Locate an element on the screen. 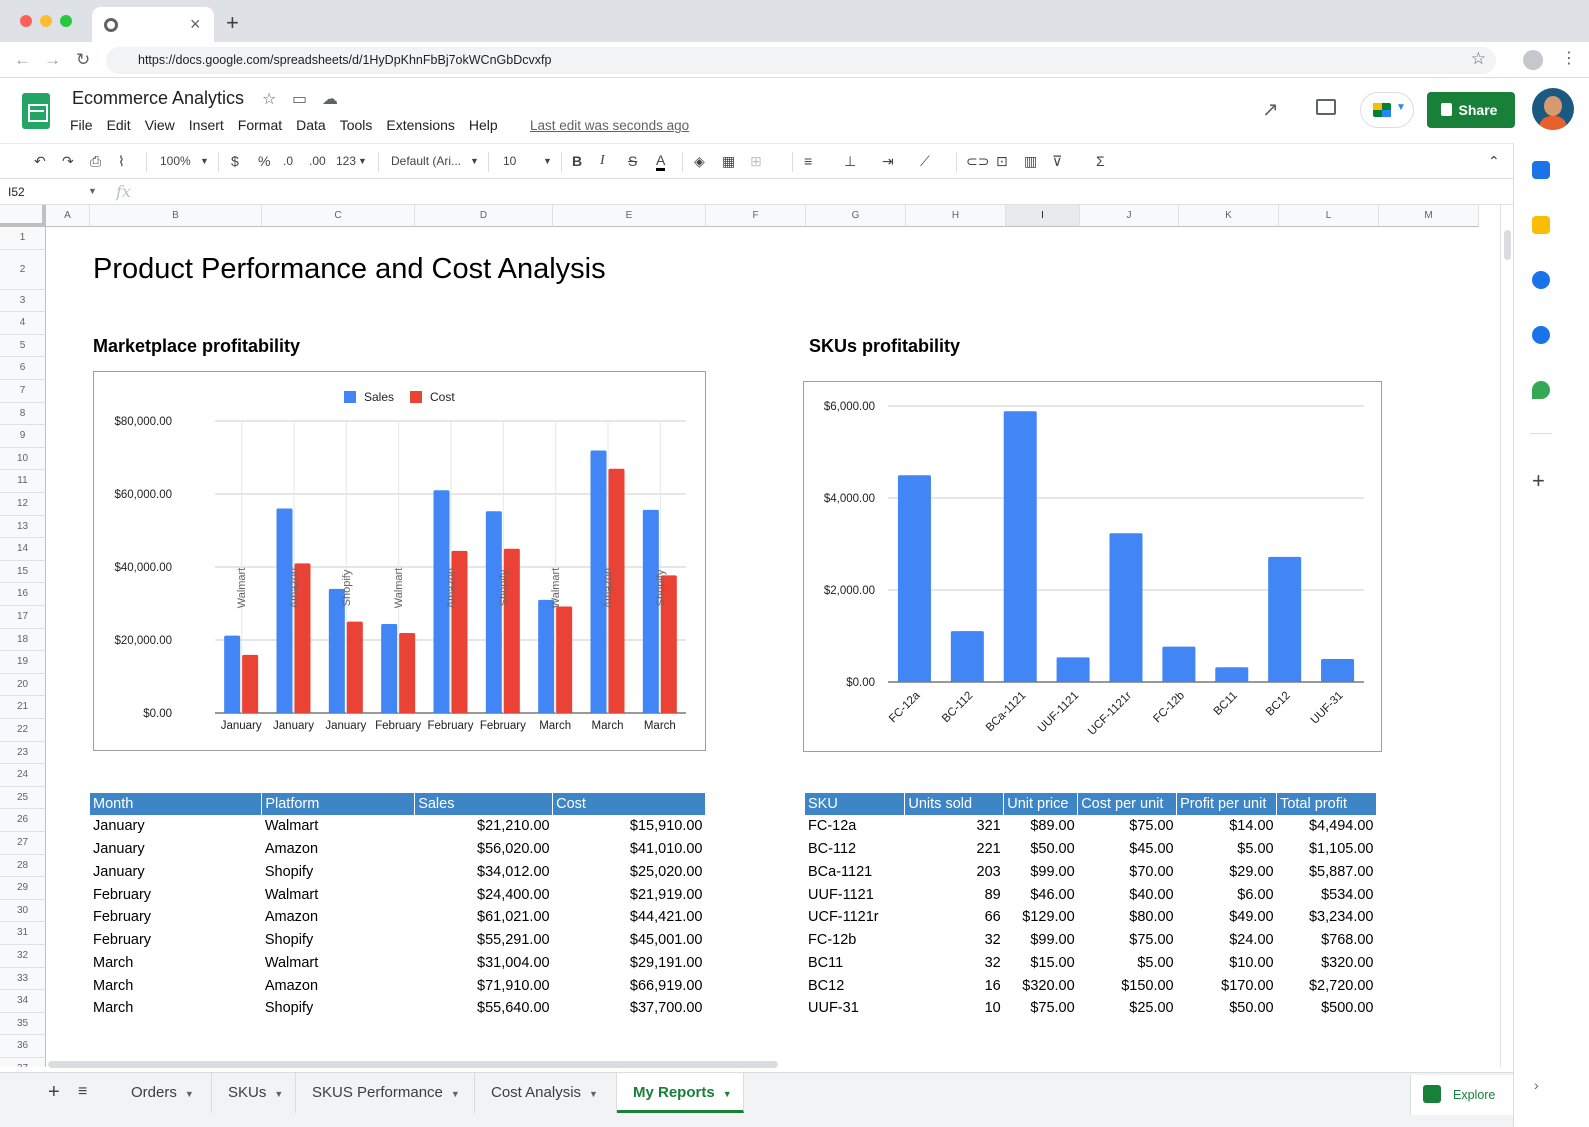 The width and height of the screenshot is (1589, 1127). bookmark-star-icon: ☆ is located at coordinates (1478, 58).